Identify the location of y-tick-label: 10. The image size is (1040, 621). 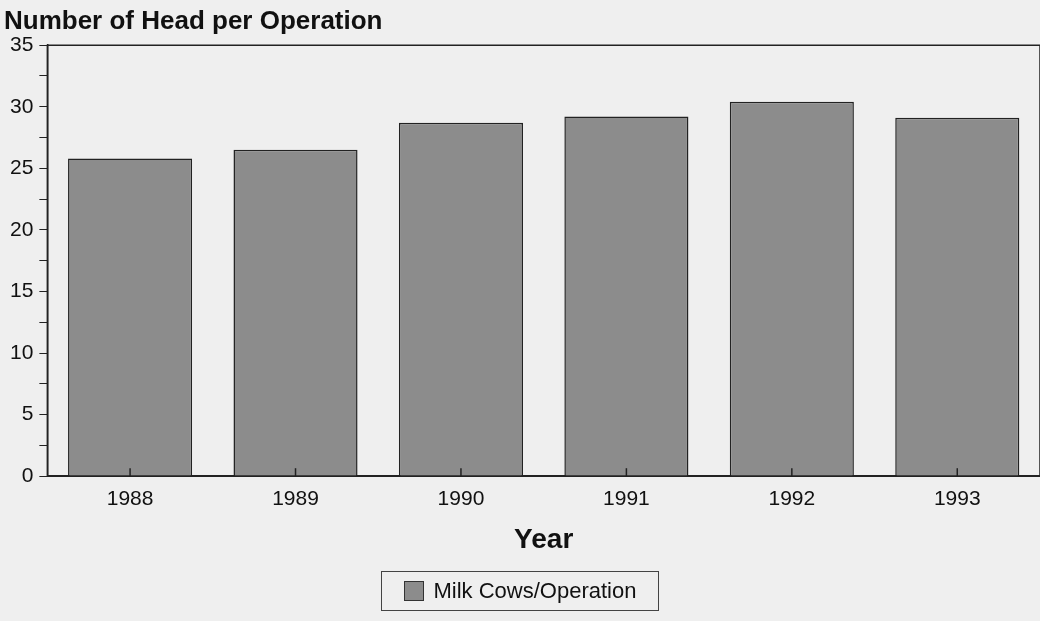
(22, 351).